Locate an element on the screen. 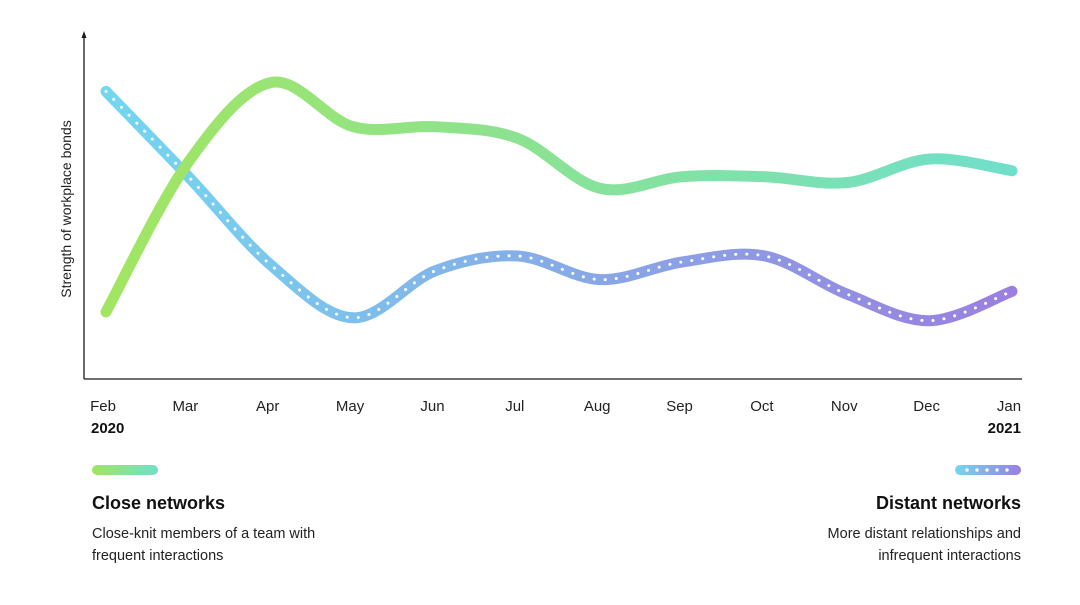 The width and height of the screenshot is (1080, 605). x-tick-label-oct: Oct is located at coordinates (762, 406).